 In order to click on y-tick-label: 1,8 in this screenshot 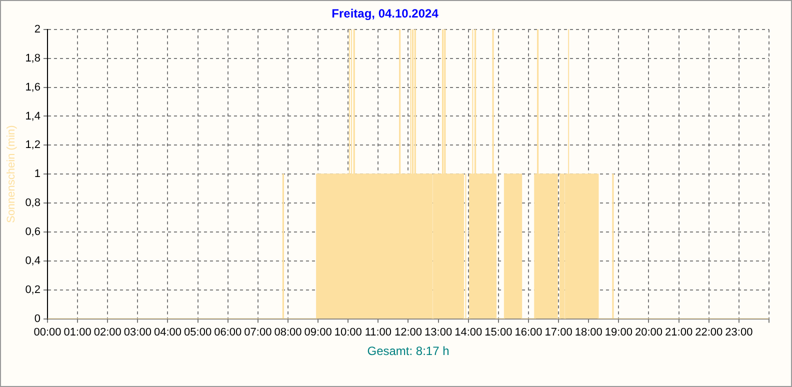, I will do `click(32, 58)`.